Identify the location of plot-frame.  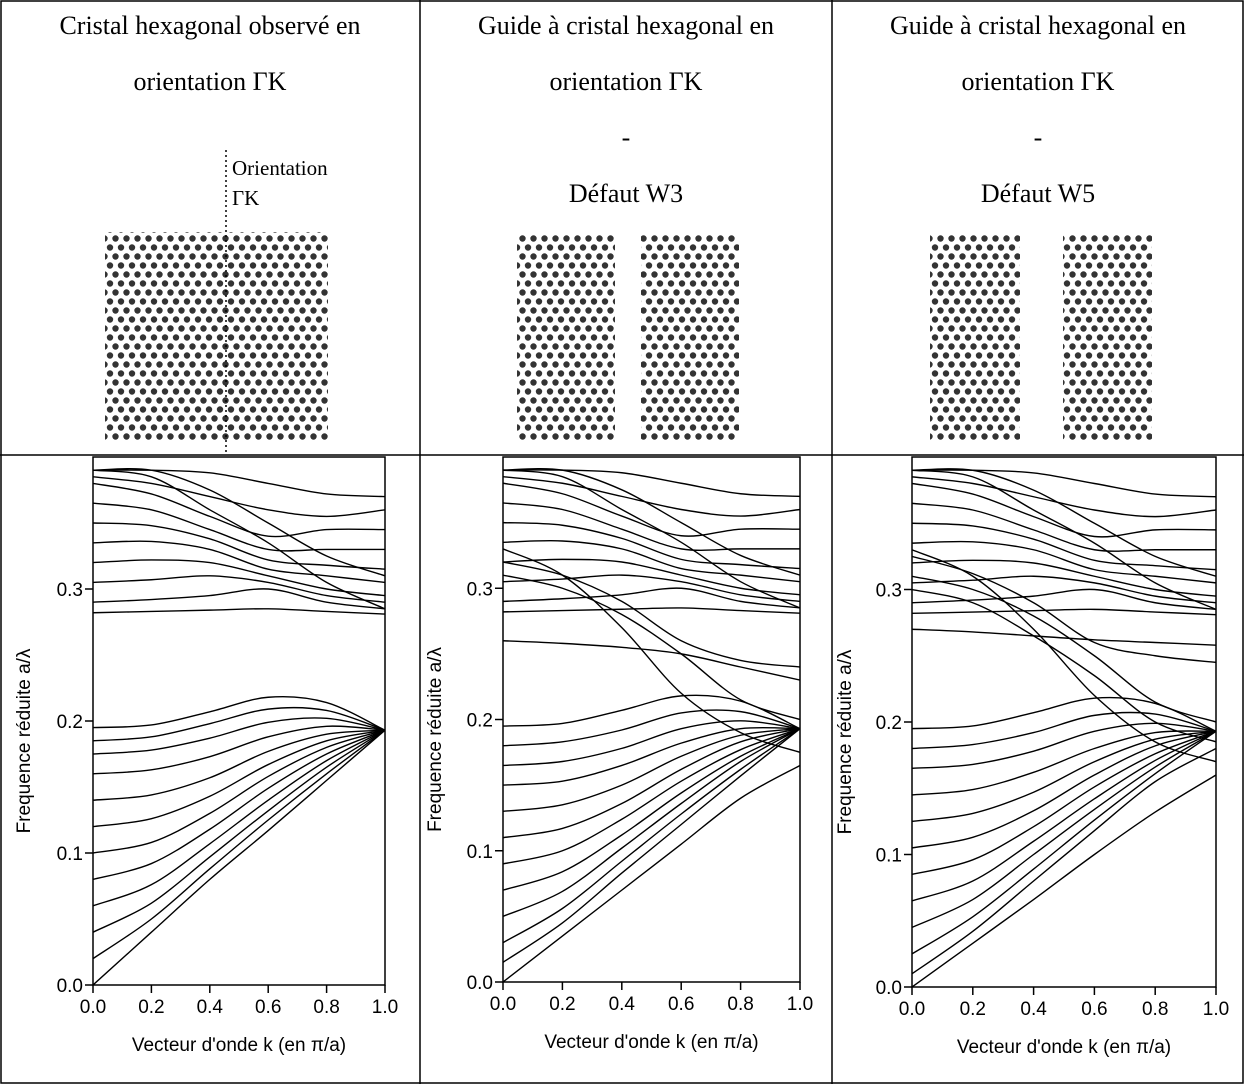
(651, 719).